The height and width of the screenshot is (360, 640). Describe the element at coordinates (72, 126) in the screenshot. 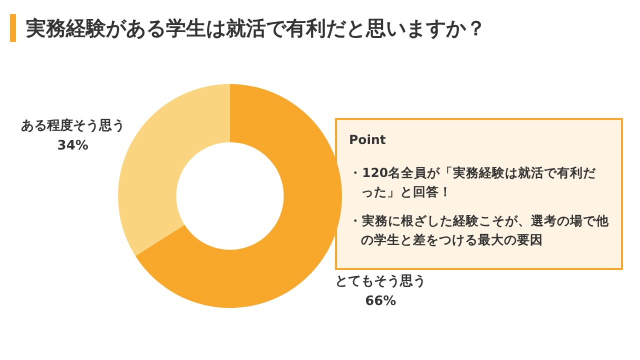

I see `slice-label: ある程度そう思う` at that location.